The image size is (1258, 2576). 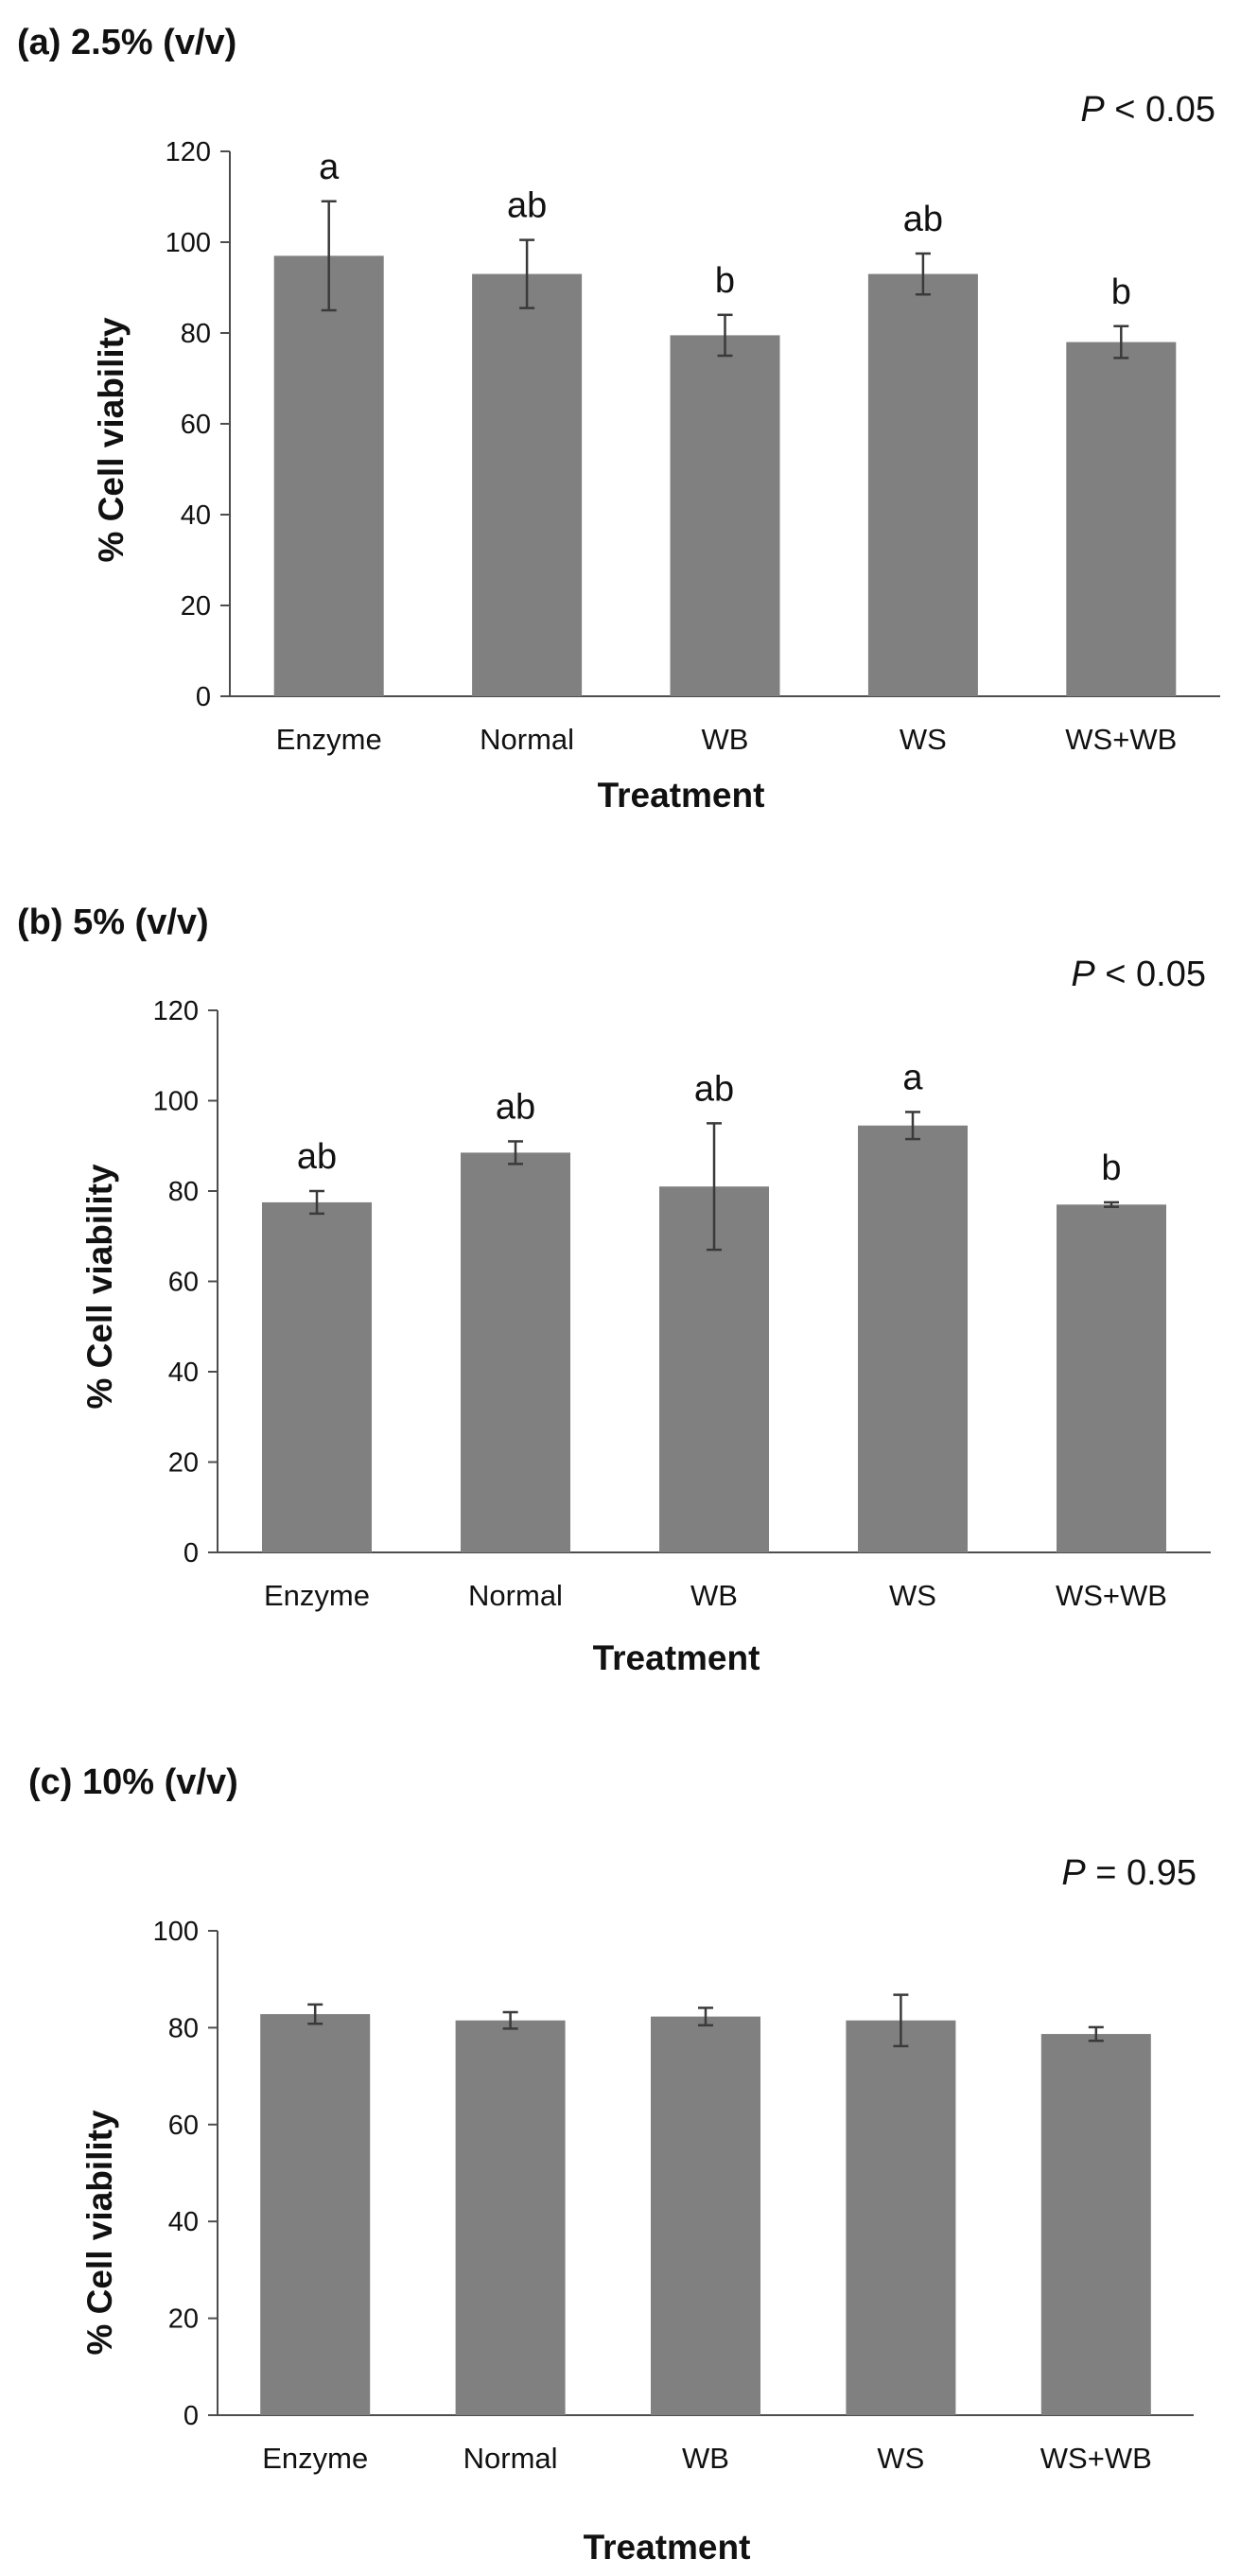 I want to click on chart-title: (c) 10% (v/v), so click(x=133, y=1782).